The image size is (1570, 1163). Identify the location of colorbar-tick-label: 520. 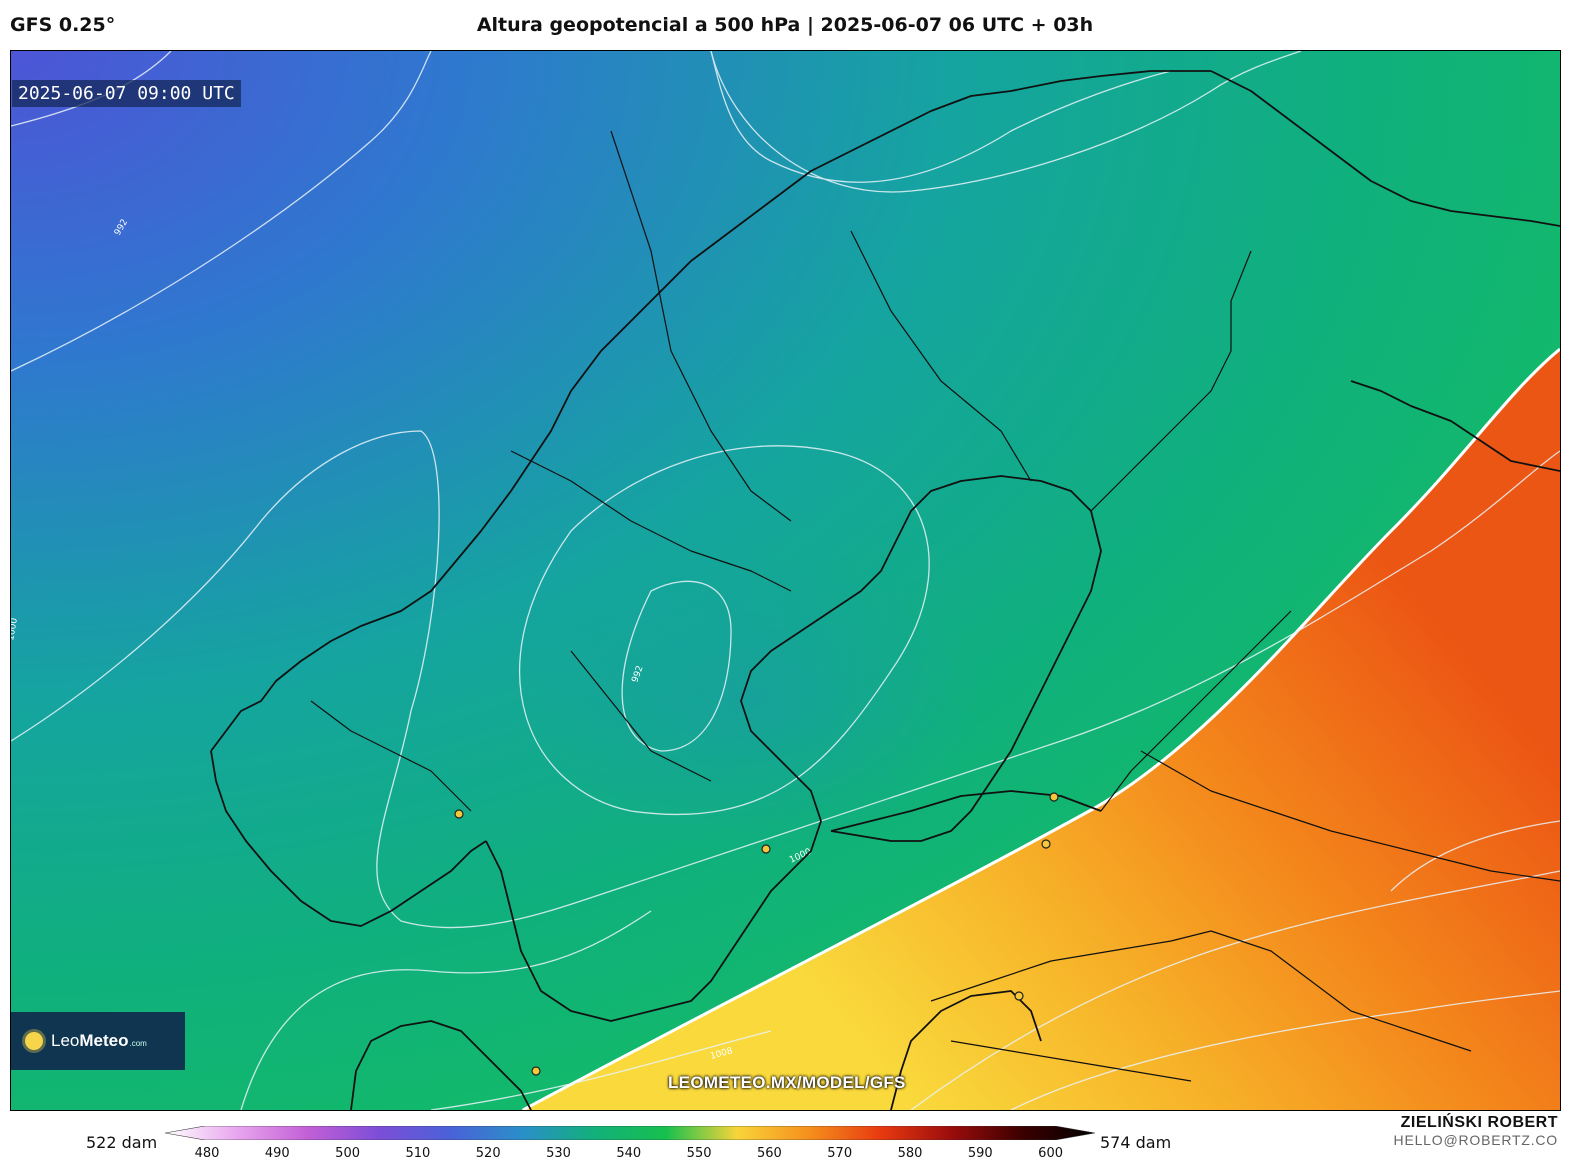
(488, 1153).